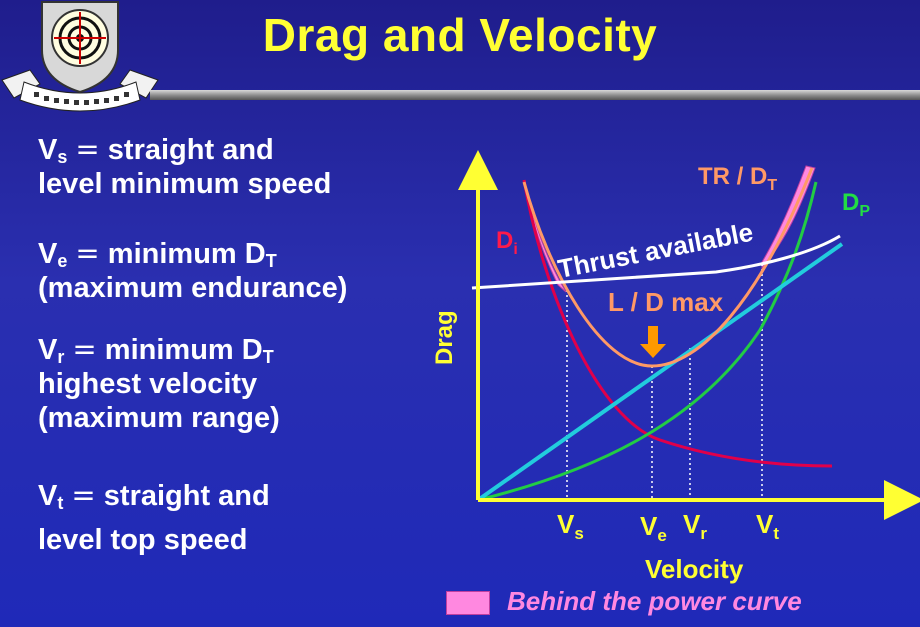 The image size is (920, 627). I want to click on vr-line2: highest velocity, so click(148, 384).